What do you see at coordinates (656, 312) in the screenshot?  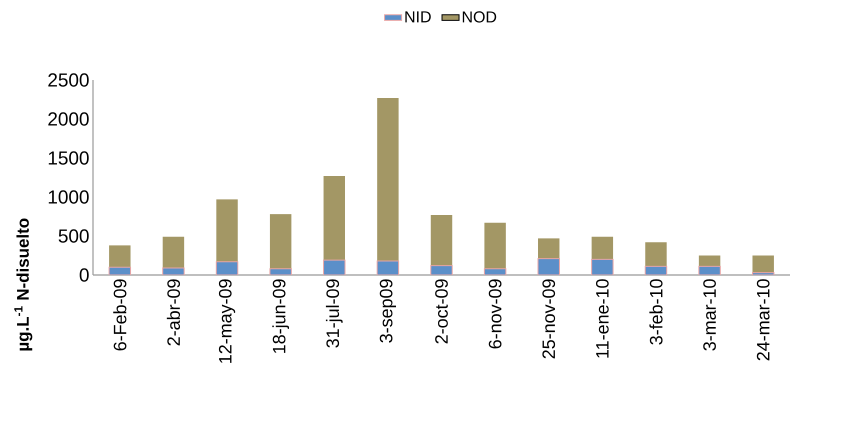 I see `x-tick-label: 3-feb-10` at bounding box center [656, 312].